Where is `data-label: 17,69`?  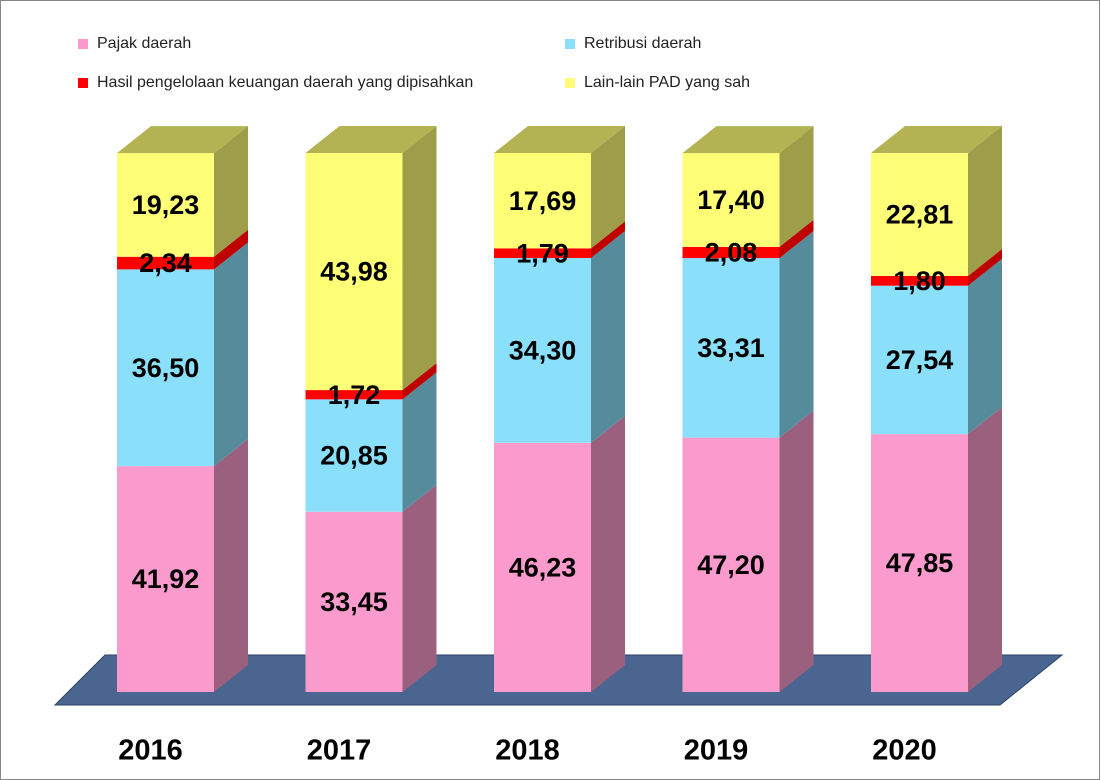 data-label: 17,69 is located at coordinates (543, 201).